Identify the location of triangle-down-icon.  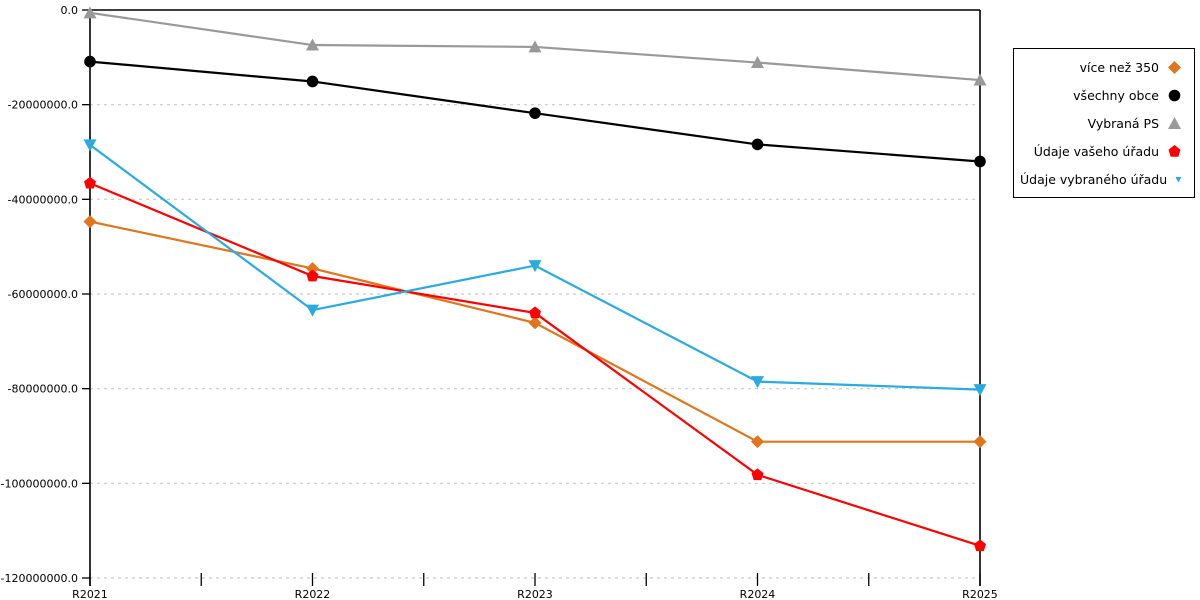
(1178, 179).